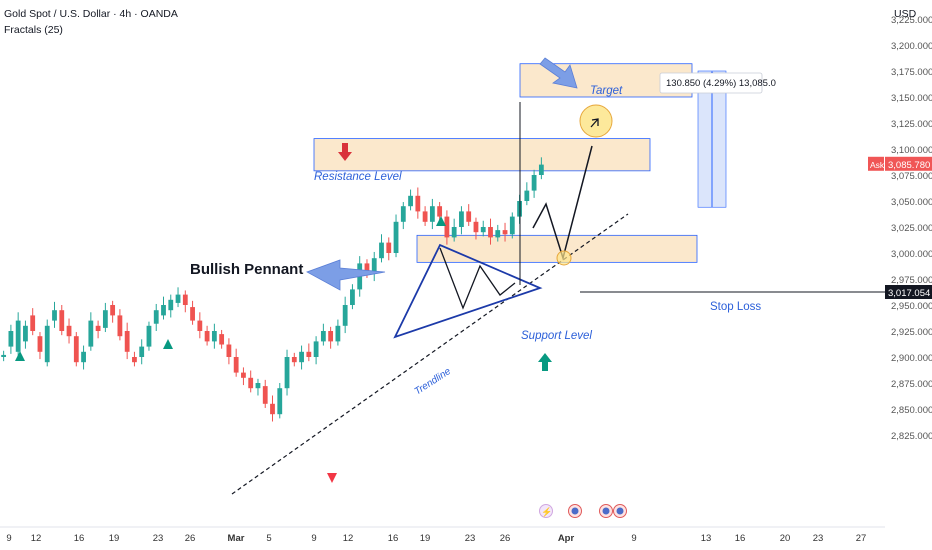  I want to click on x-tick-label: 27, so click(861, 538).